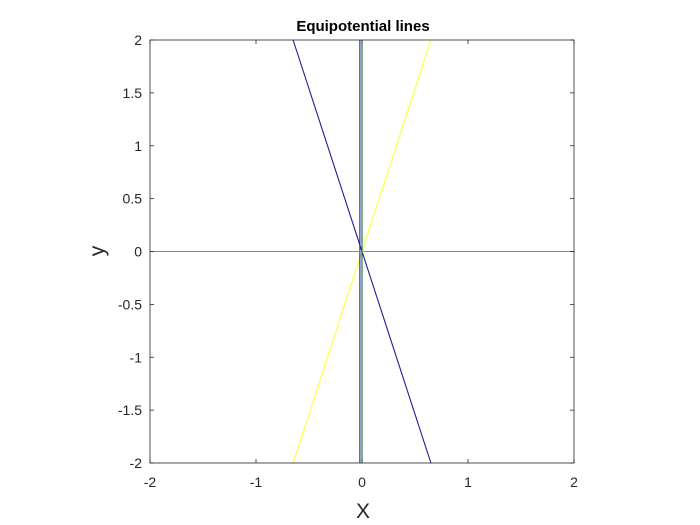 This screenshot has width=700, height=525. Describe the element at coordinates (362, 482) in the screenshot. I see `x-tick-label: 0` at that location.